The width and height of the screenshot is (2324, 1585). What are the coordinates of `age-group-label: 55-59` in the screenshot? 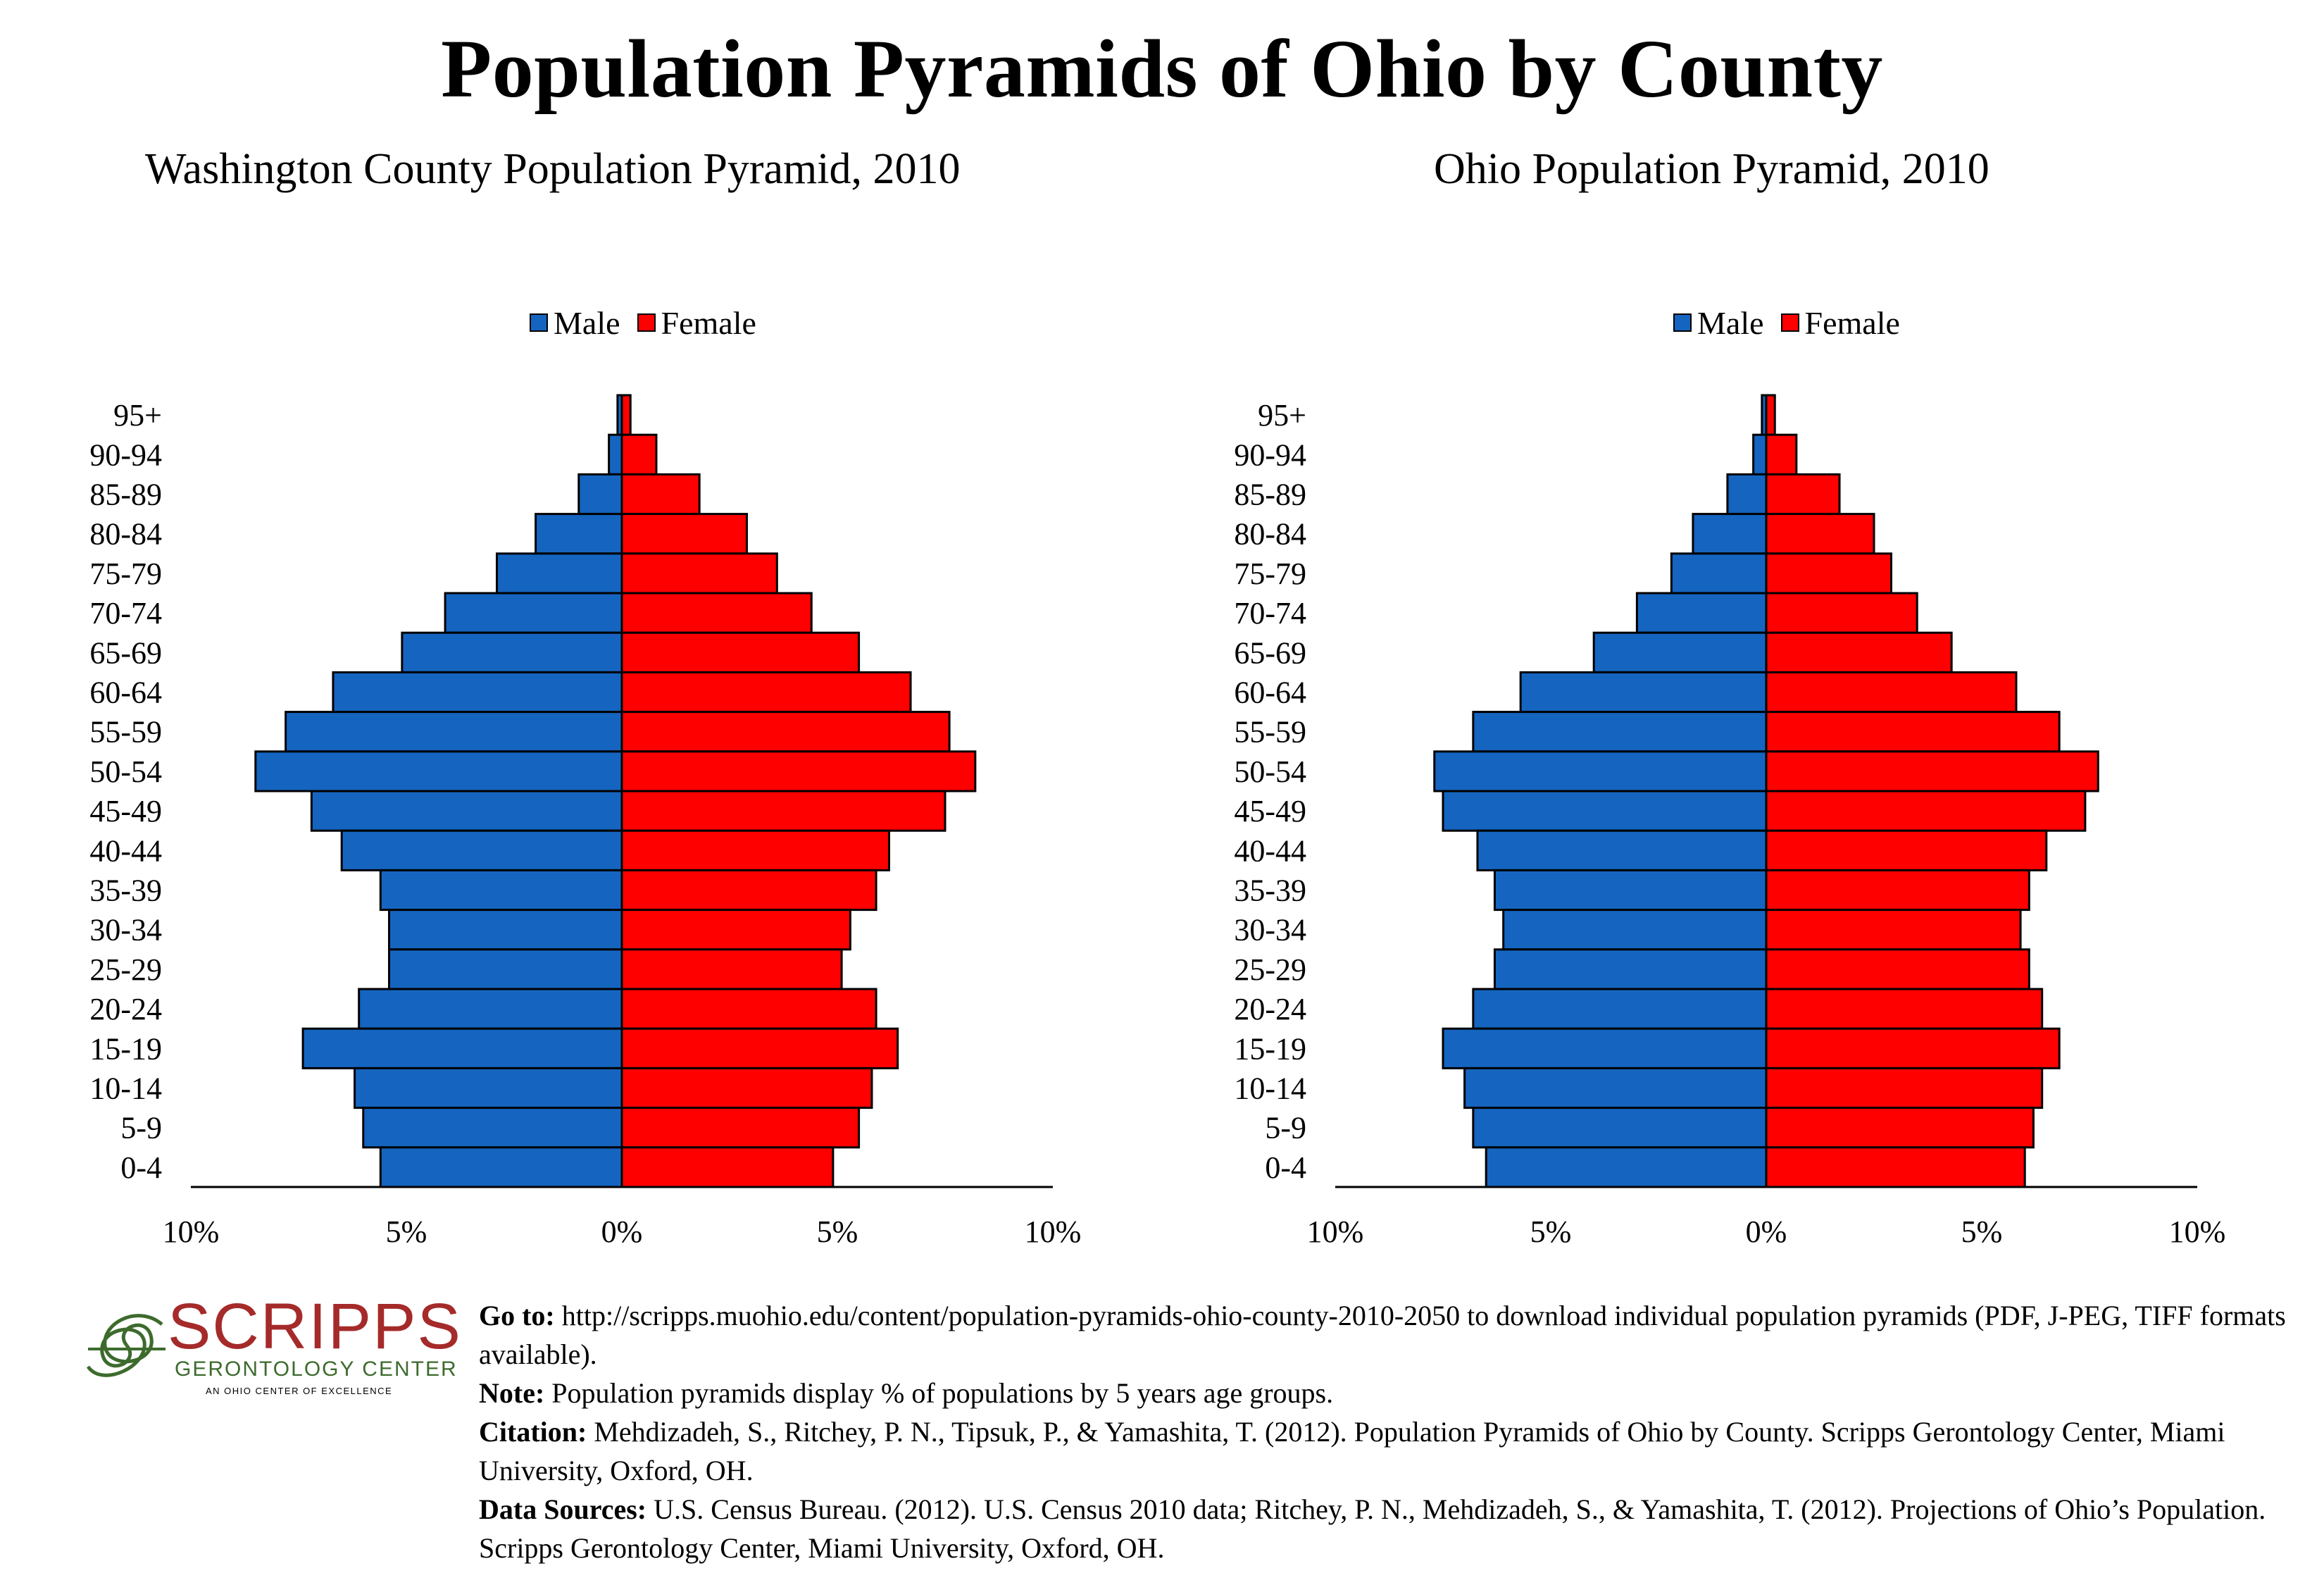 It's located at (125, 732).